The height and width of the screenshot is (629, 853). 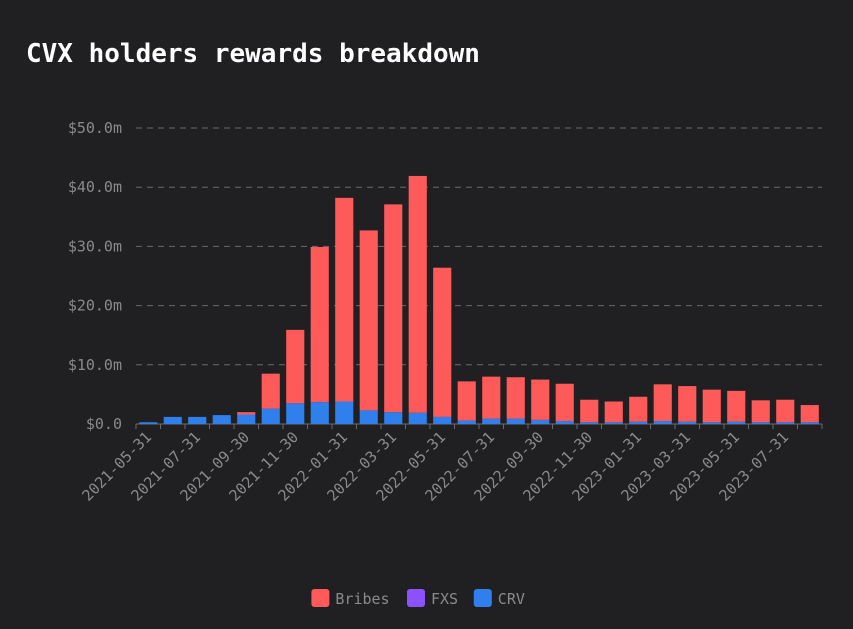 What do you see at coordinates (95, 365) in the screenshot?
I see `y-tick-label: $10.0m` at bounding box center [95, 365].